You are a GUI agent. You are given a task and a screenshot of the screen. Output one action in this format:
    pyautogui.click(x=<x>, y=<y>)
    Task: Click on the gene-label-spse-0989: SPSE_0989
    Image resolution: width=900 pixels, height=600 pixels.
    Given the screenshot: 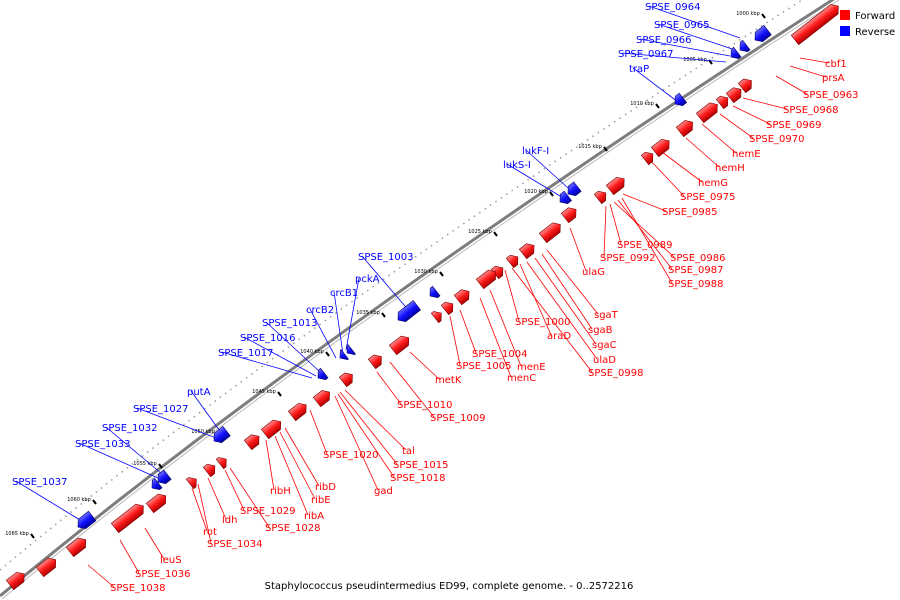 What is the action you would take?
    pyautogui.click(x=645, y=245)
    